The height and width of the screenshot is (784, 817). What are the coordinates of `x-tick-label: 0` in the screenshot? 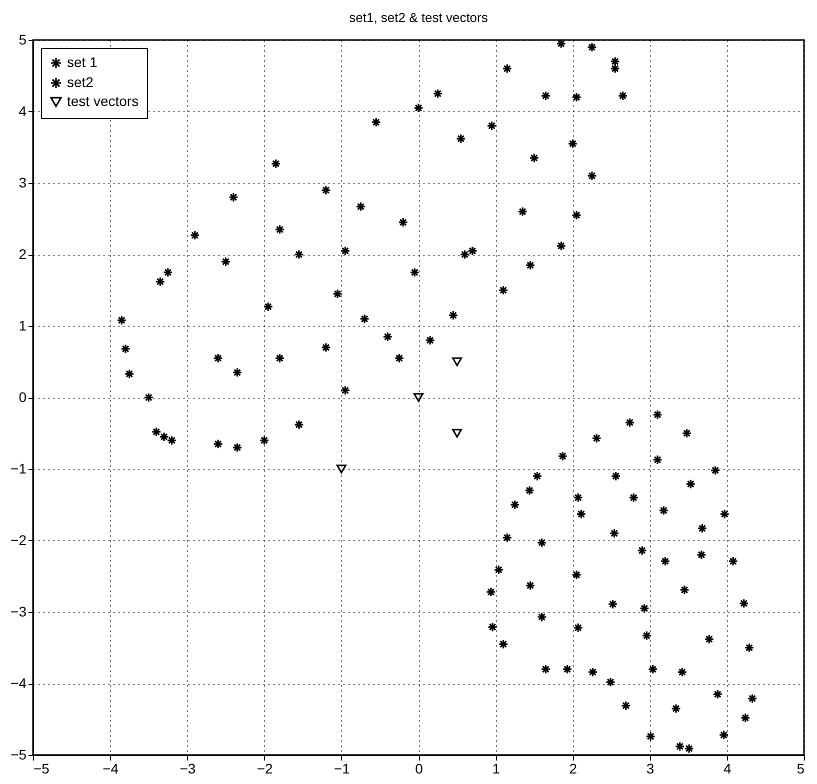 It's located at (419, 768).